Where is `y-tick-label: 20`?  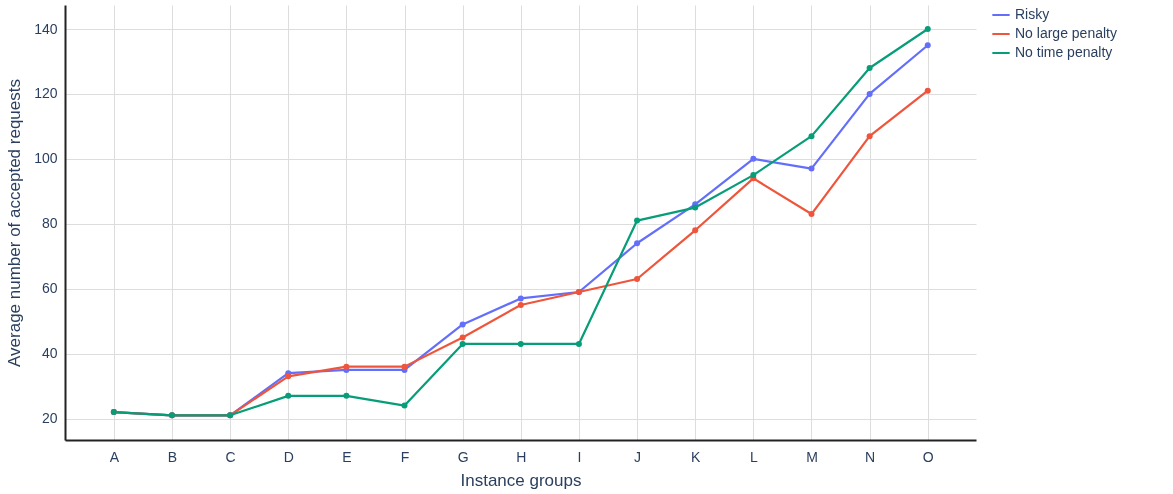
y-tick-label: 20 is located at coordinates (49, 418).